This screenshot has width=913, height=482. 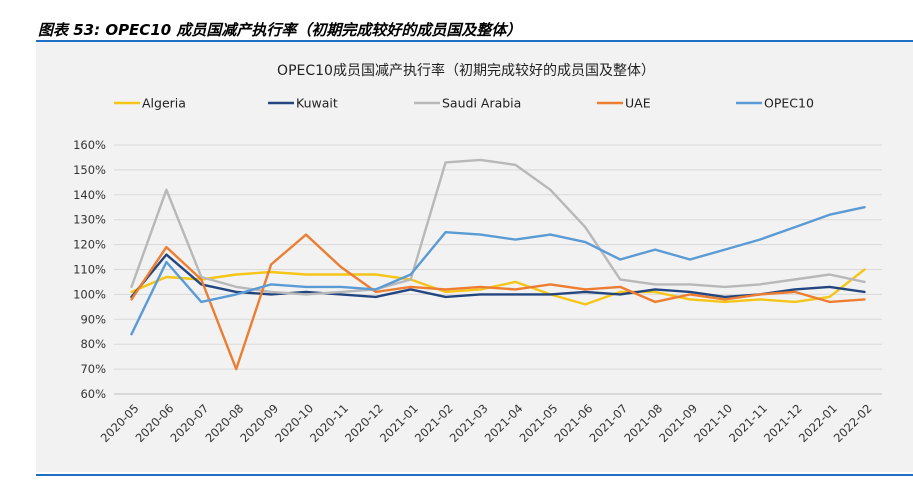 What do you see at coordinates (638, 103) in the screenshot?
I see `legend-label: UAE` at bounding box center [638, 103].